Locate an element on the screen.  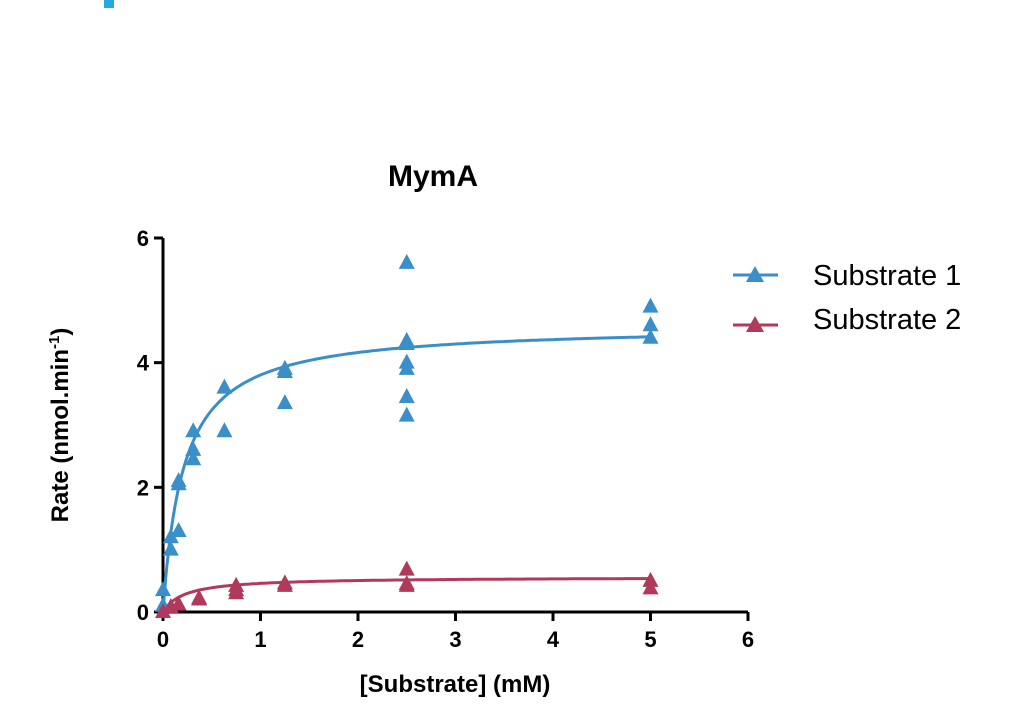
x-tick-label: 2 is located at coordinates (358, 639).